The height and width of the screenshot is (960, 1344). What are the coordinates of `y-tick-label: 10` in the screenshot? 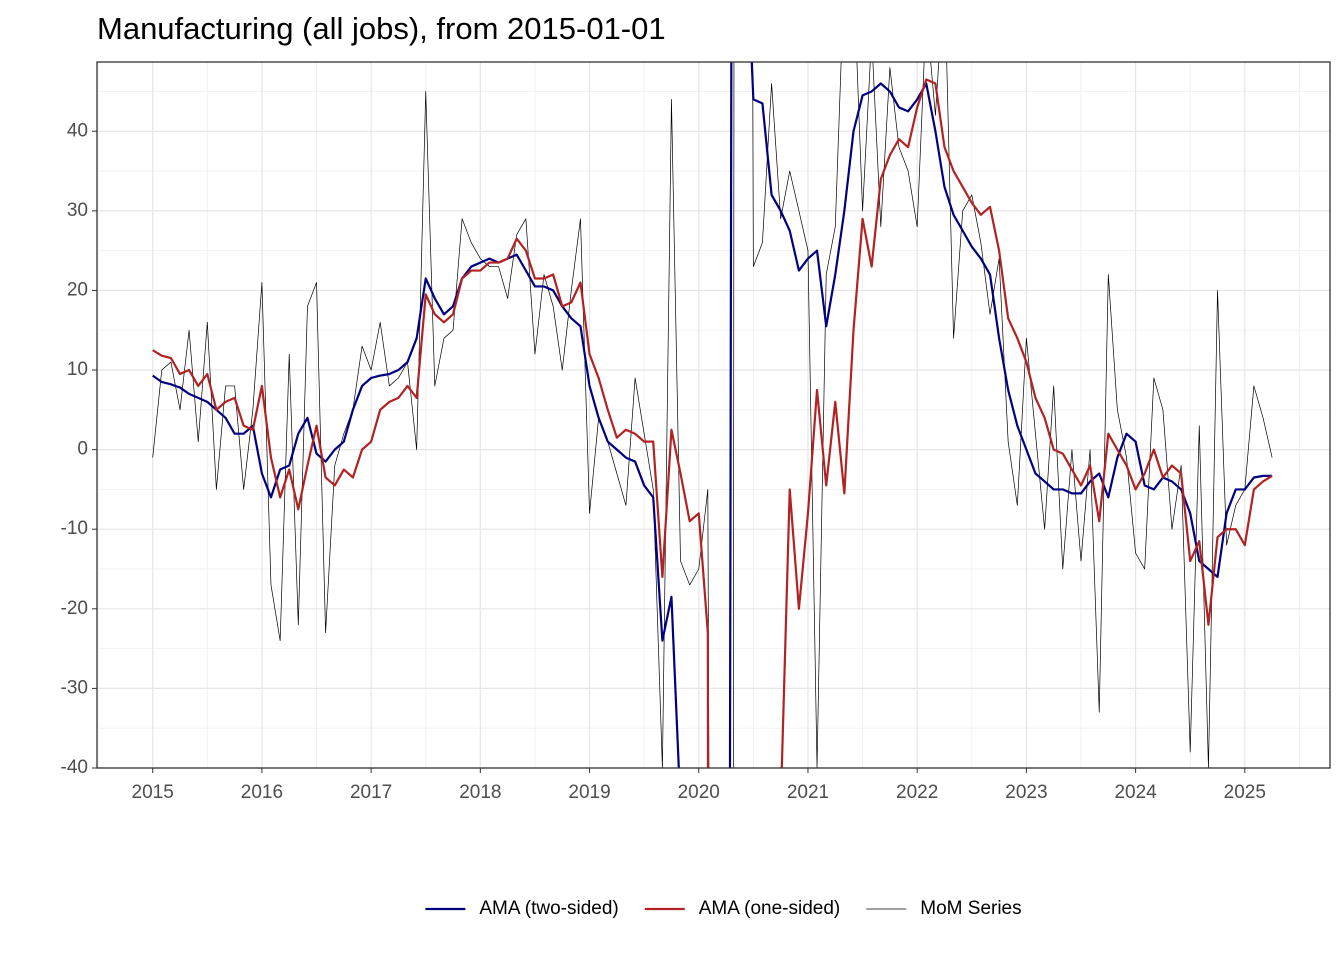 It's located at (77, 369).